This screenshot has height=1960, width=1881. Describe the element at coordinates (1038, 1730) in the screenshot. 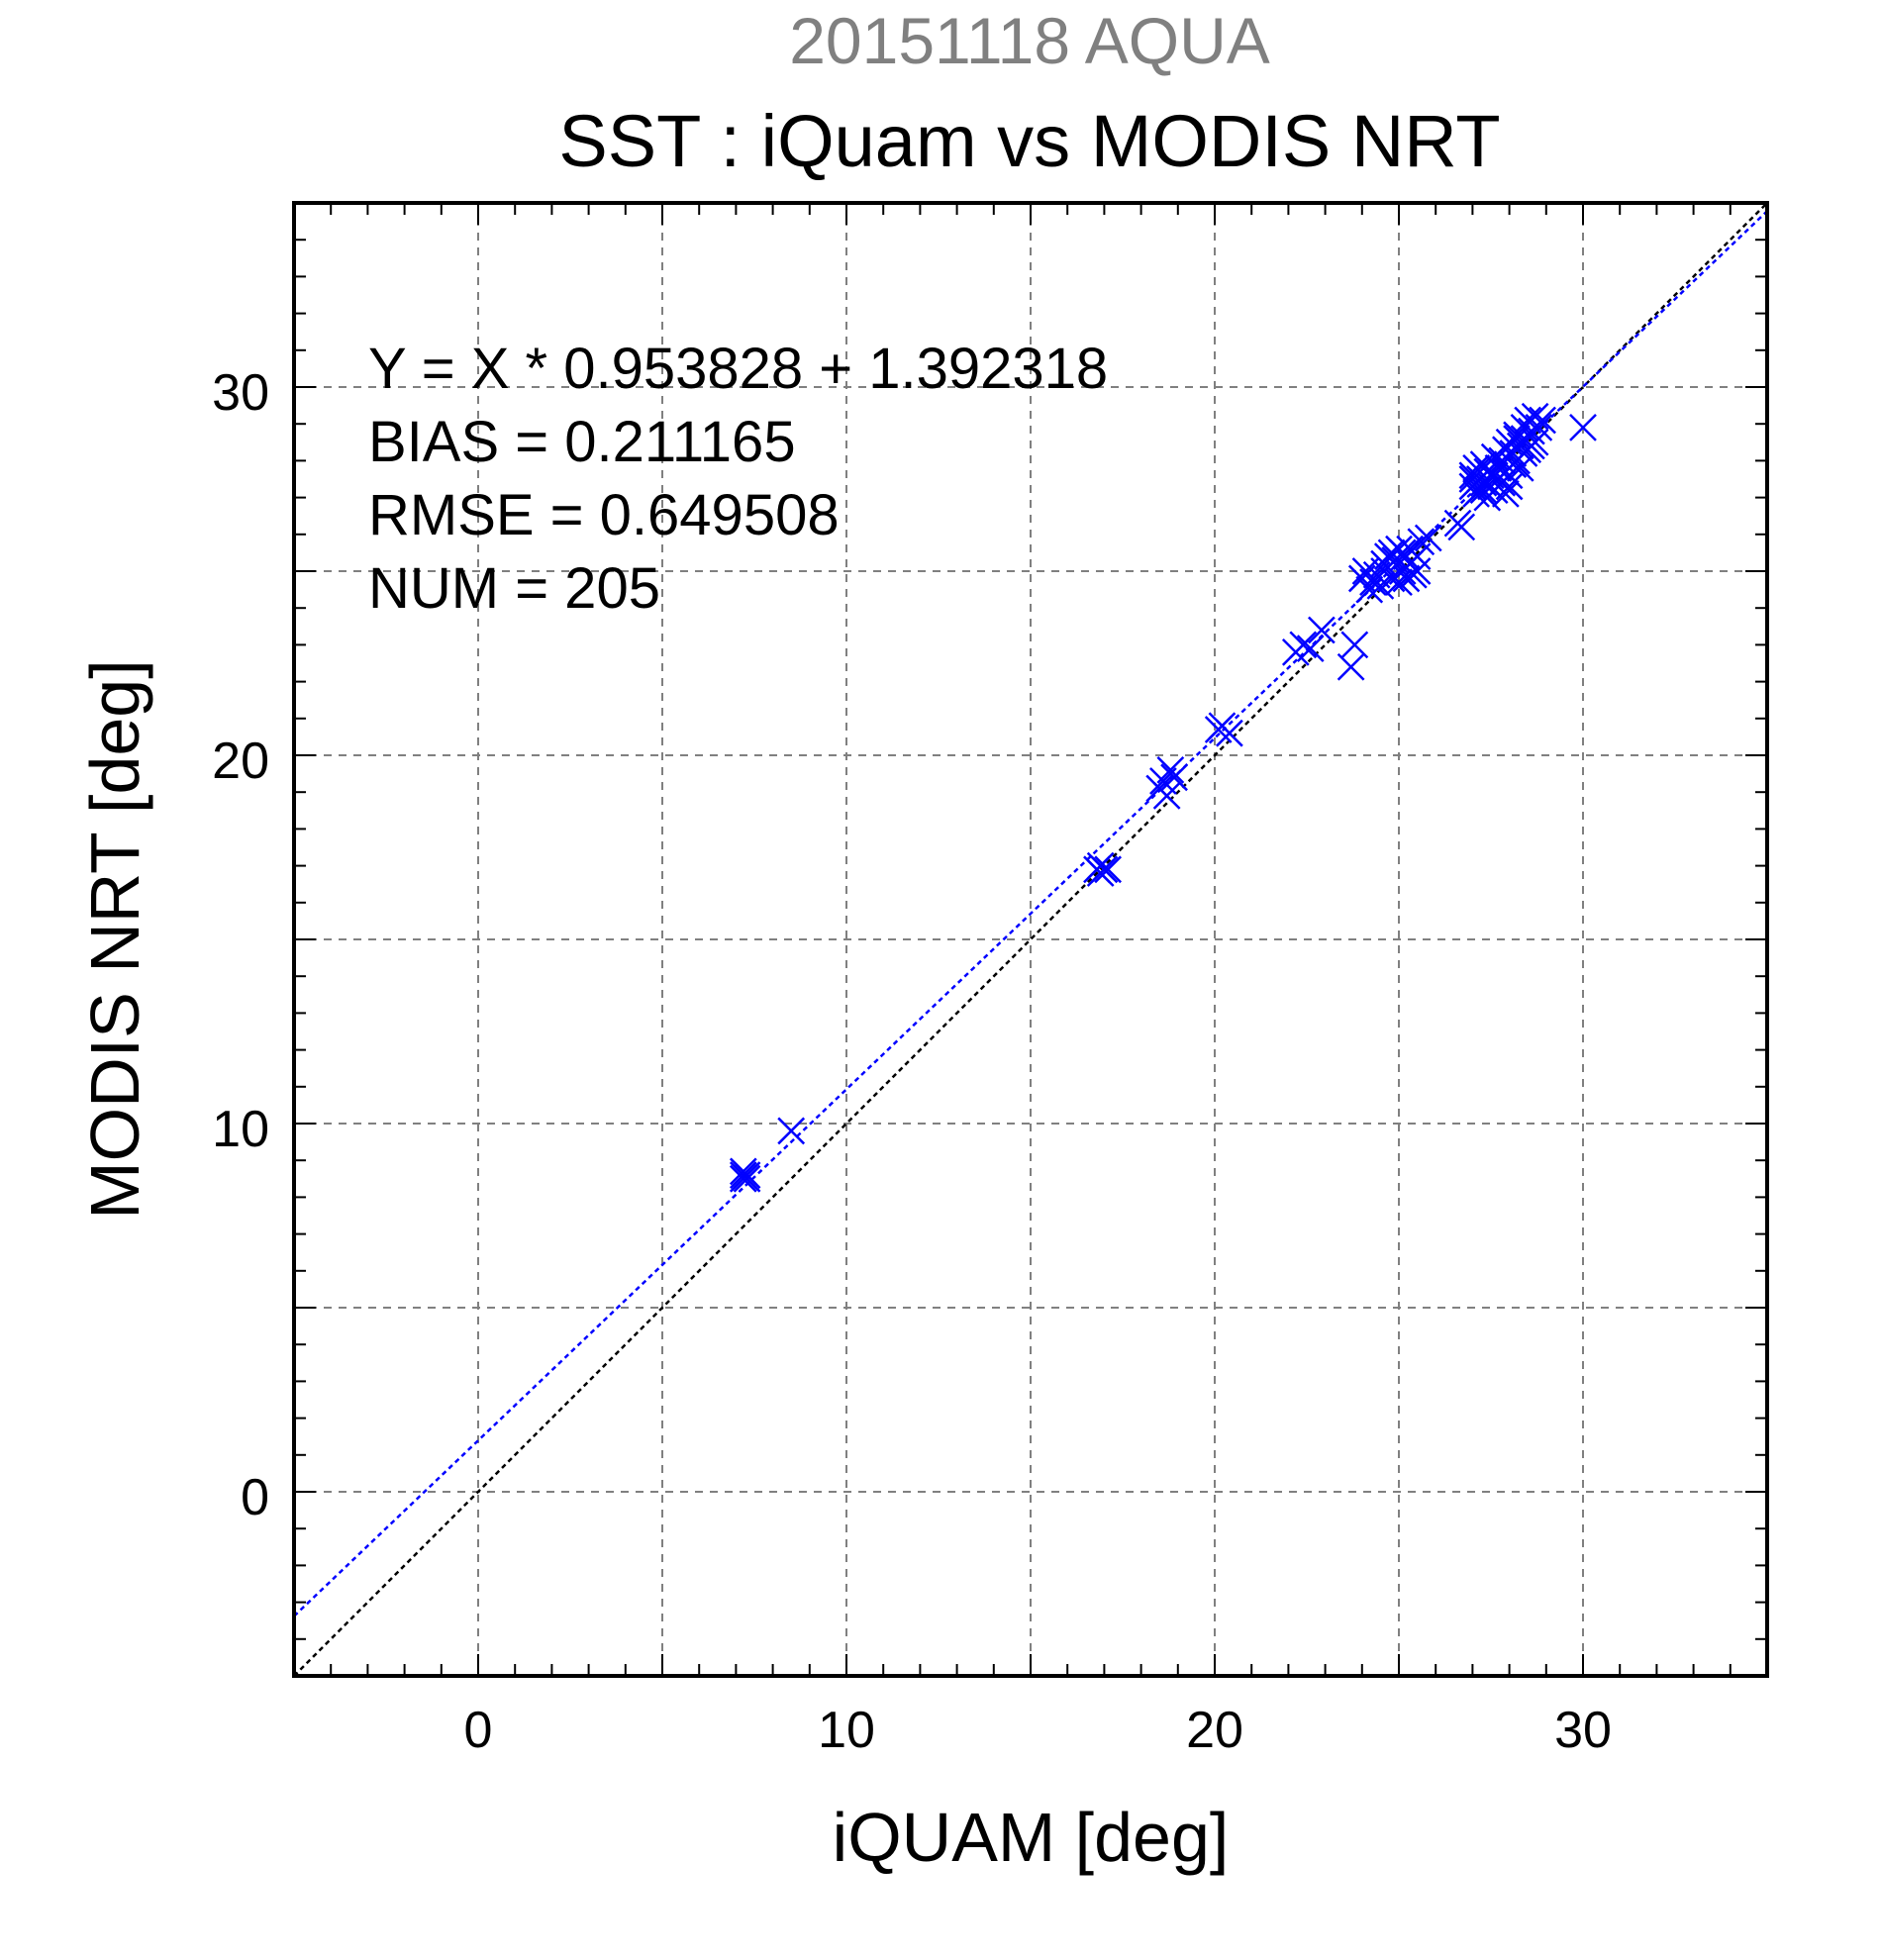

I see `x-tick-labels: 0 10 20 30` at that location.